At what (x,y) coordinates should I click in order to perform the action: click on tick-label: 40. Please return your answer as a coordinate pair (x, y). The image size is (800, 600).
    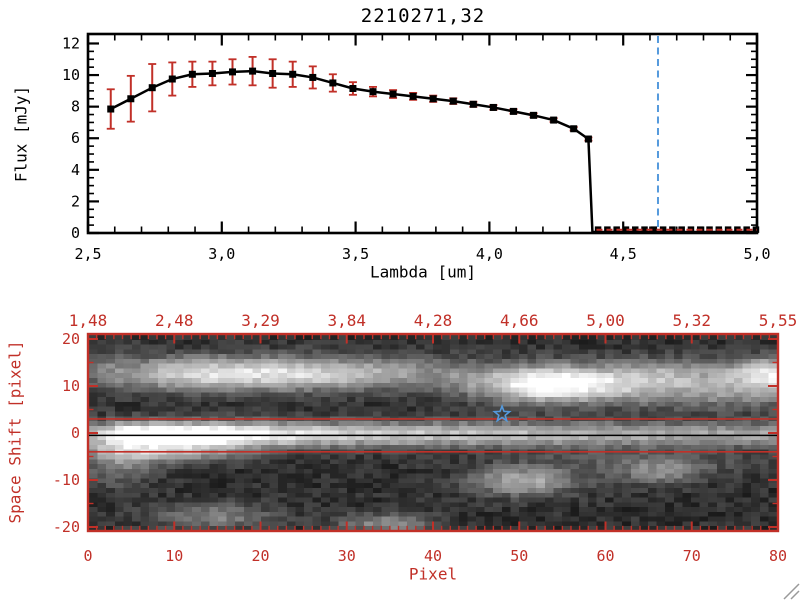
    Looking at the image, I should click on (433, 556).